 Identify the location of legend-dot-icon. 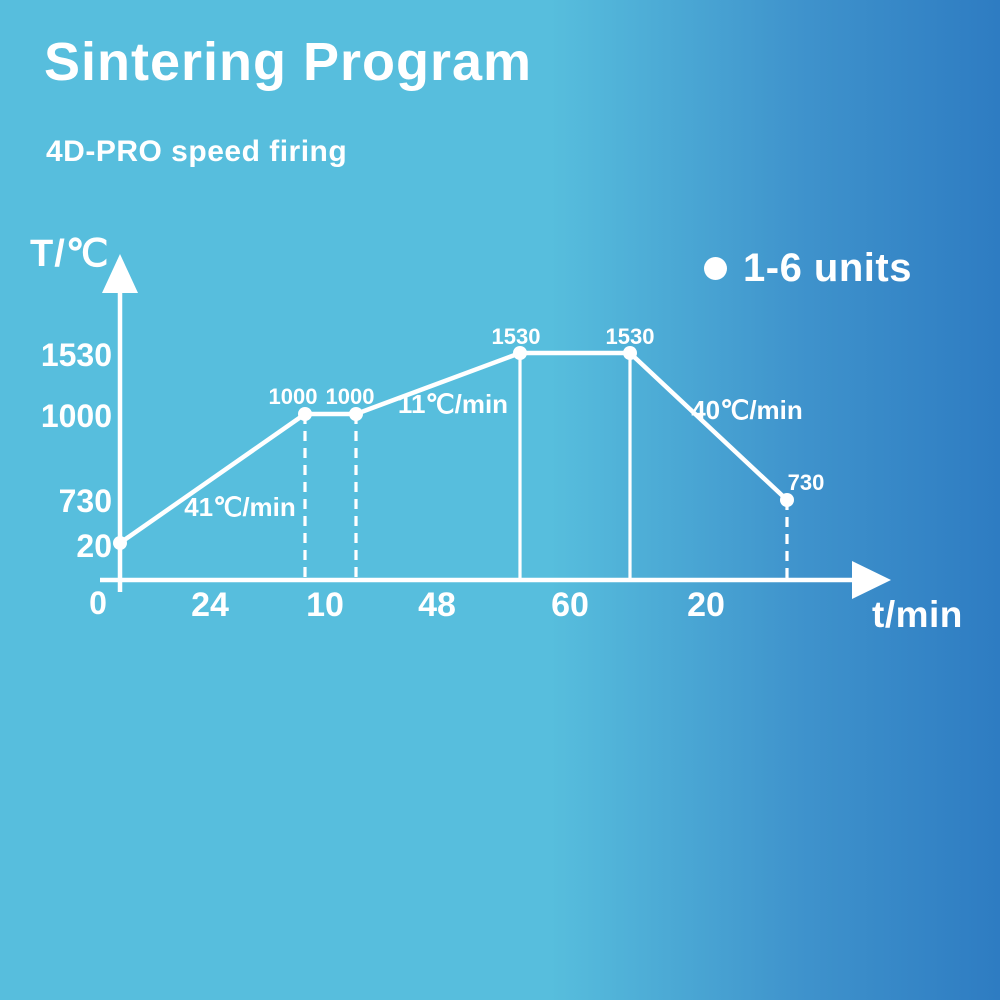
(715, 268).